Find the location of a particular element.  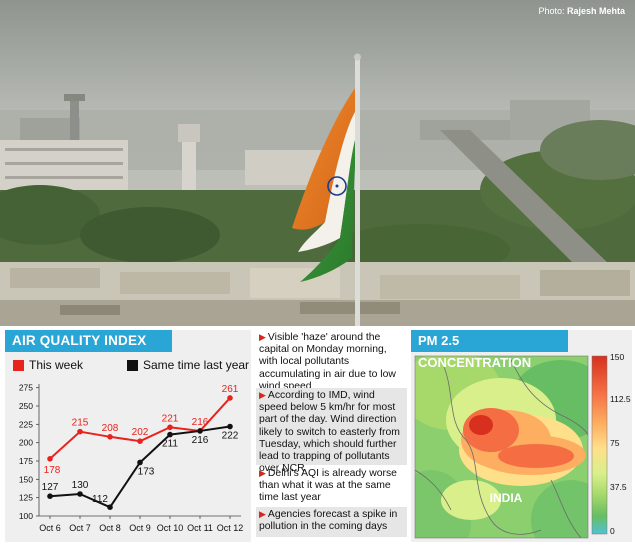

aqi-title: AIR QUALITY INDEX is located at coordinates (88, 341).